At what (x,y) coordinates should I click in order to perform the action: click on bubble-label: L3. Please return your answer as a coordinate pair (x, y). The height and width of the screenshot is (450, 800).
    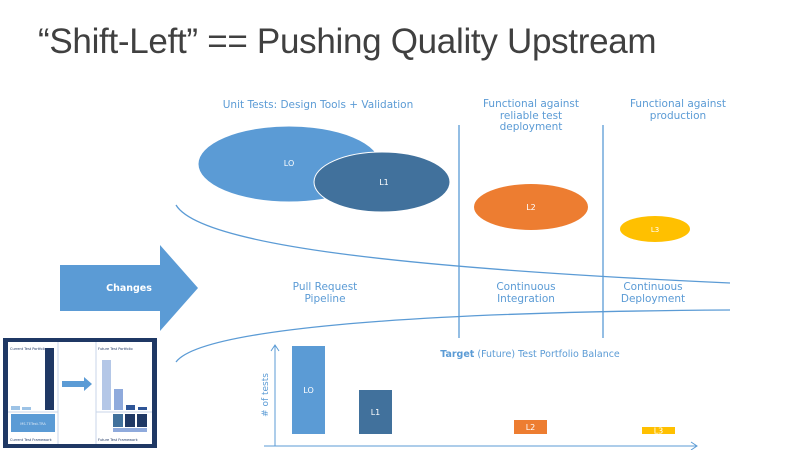
    Looking at the image, I should click on (655, 230).